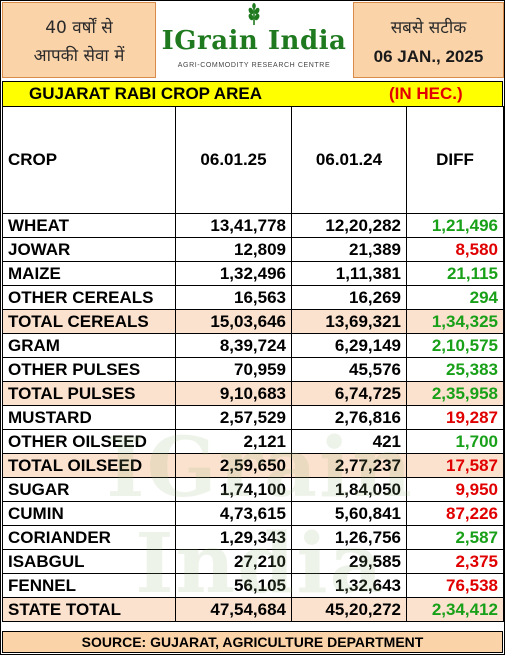  I want to click on area-diff: 2,10,575, so click(455, 345).